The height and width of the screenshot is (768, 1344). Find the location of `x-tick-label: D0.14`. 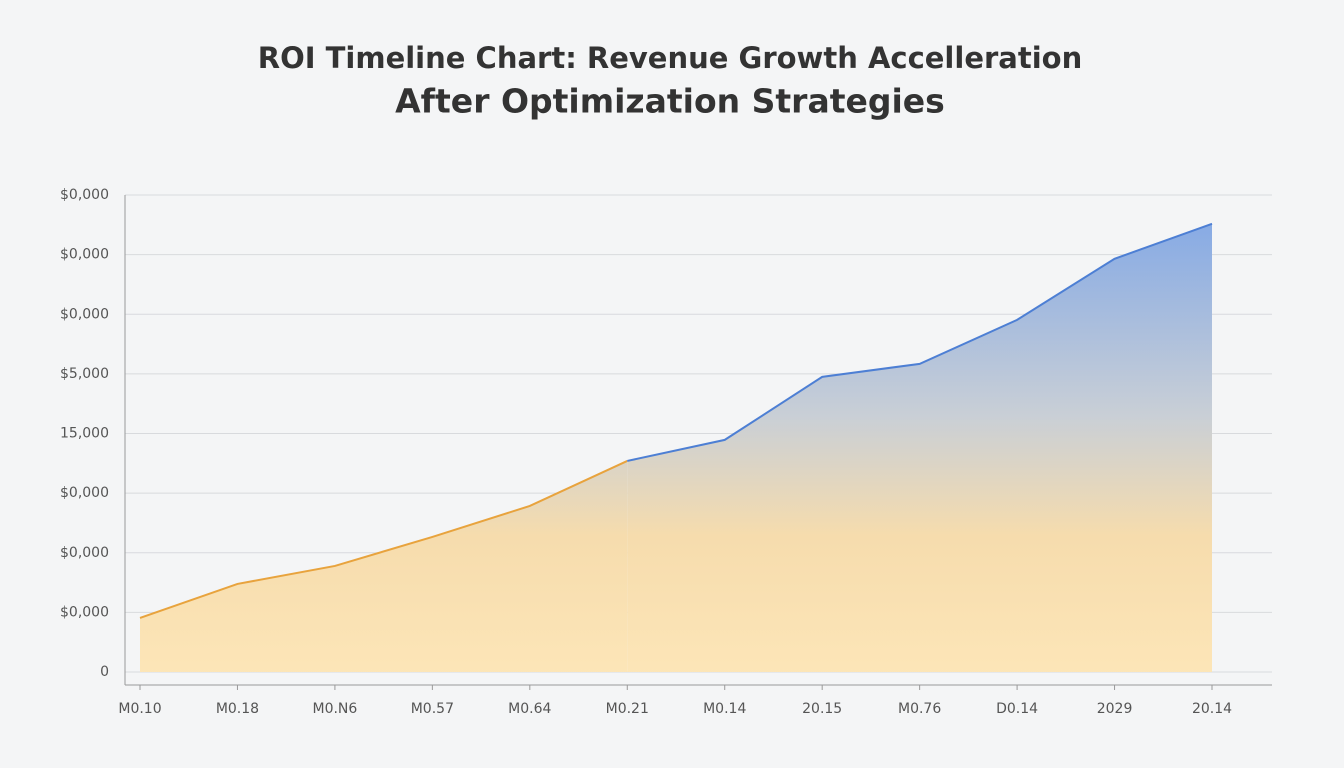

x-tick-label: D0.14 is located at coordinates (1017, 709).